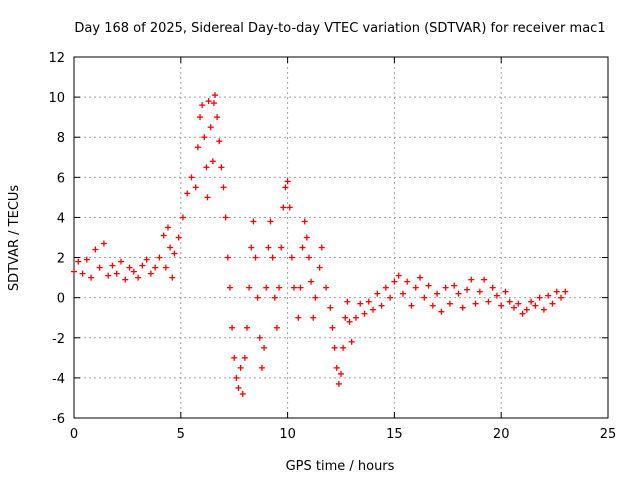 The height and width of the screenshot is (480, 640). What do you see at coordinates (14, 238) in the screenshot?
I see `y-axis-label: SDTVAR / TECUs` at bounding box center [14, 238].